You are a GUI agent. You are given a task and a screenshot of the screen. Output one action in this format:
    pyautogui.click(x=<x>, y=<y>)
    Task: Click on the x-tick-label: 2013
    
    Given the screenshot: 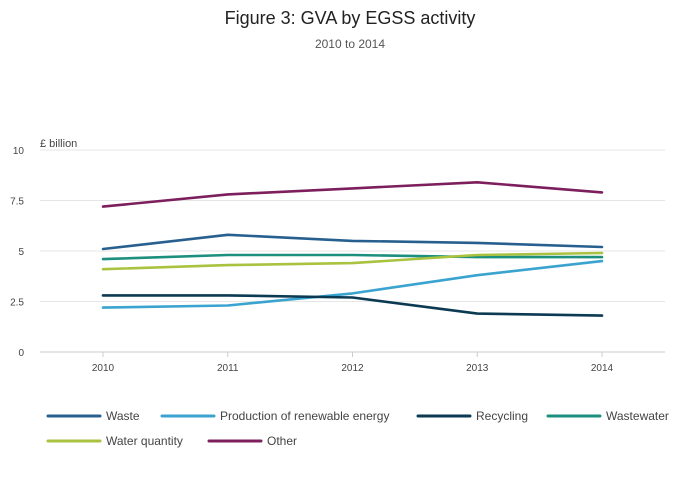 What is the action you would take?
    pyautogui.click(x=477, y=368)
    